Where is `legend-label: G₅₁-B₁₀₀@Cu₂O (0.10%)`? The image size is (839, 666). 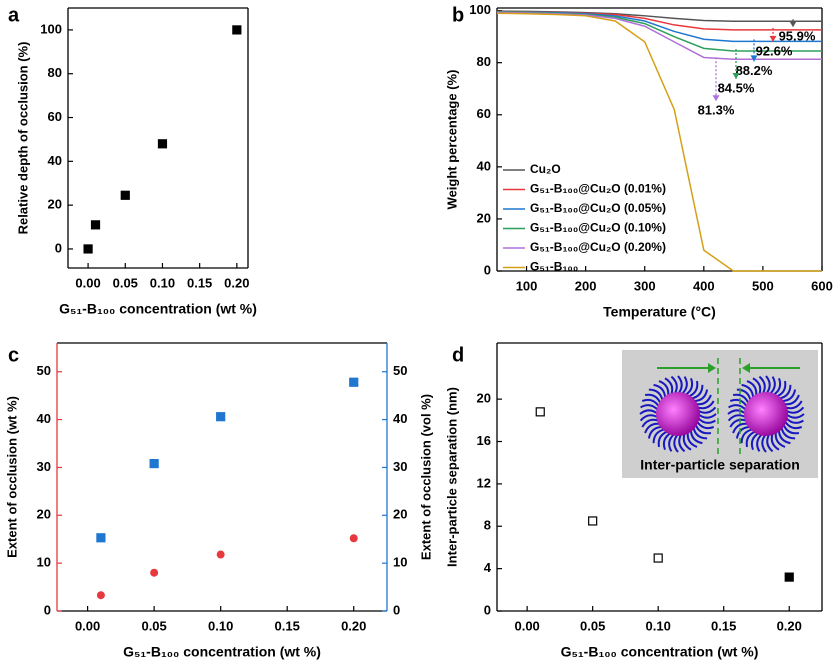 legend-label: G₅₁-B₁₀₀@Cu₂O (0.10%) is located at coordinates (598, 228).